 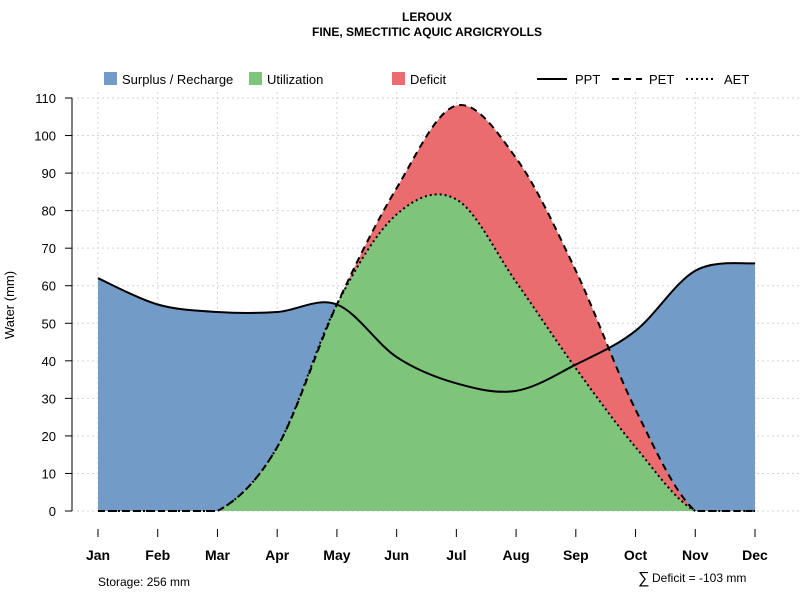 I want to click on y-tick-label: 30, so click(x=49, y=398).